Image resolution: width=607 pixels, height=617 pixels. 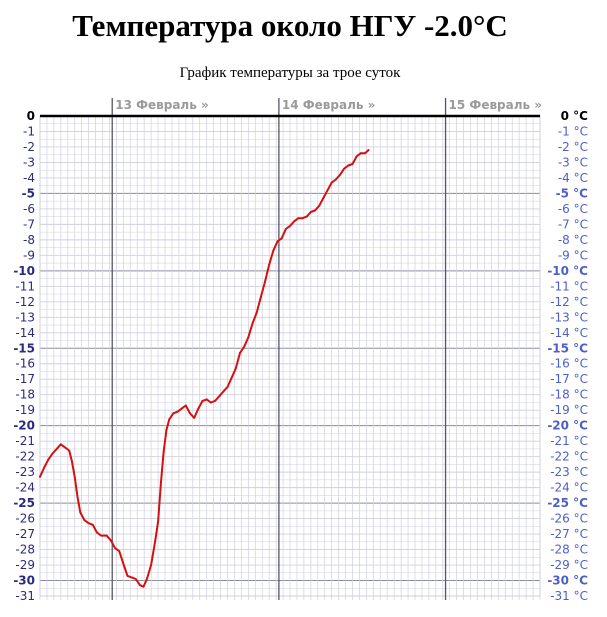 I want to click on left-tick-label: -8, so click(x=29, y=240).